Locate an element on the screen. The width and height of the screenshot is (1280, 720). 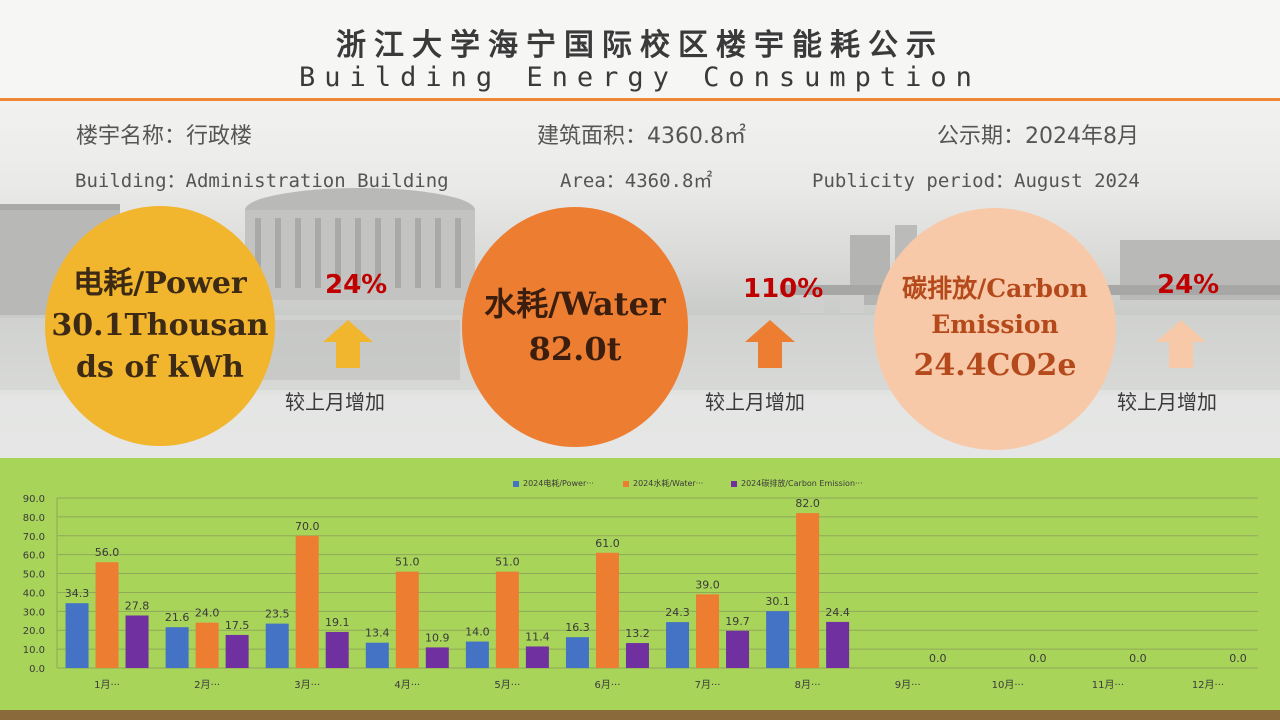
water-change-percent: 110% is located at coordinates (783, 289).